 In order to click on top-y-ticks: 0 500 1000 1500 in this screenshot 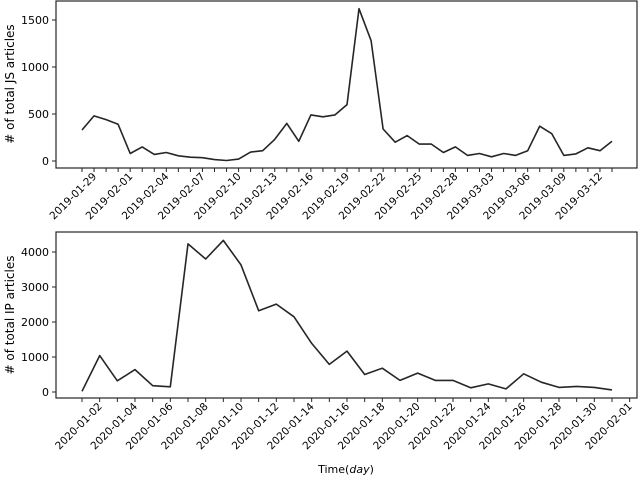, I will do `click(38, 91)`.